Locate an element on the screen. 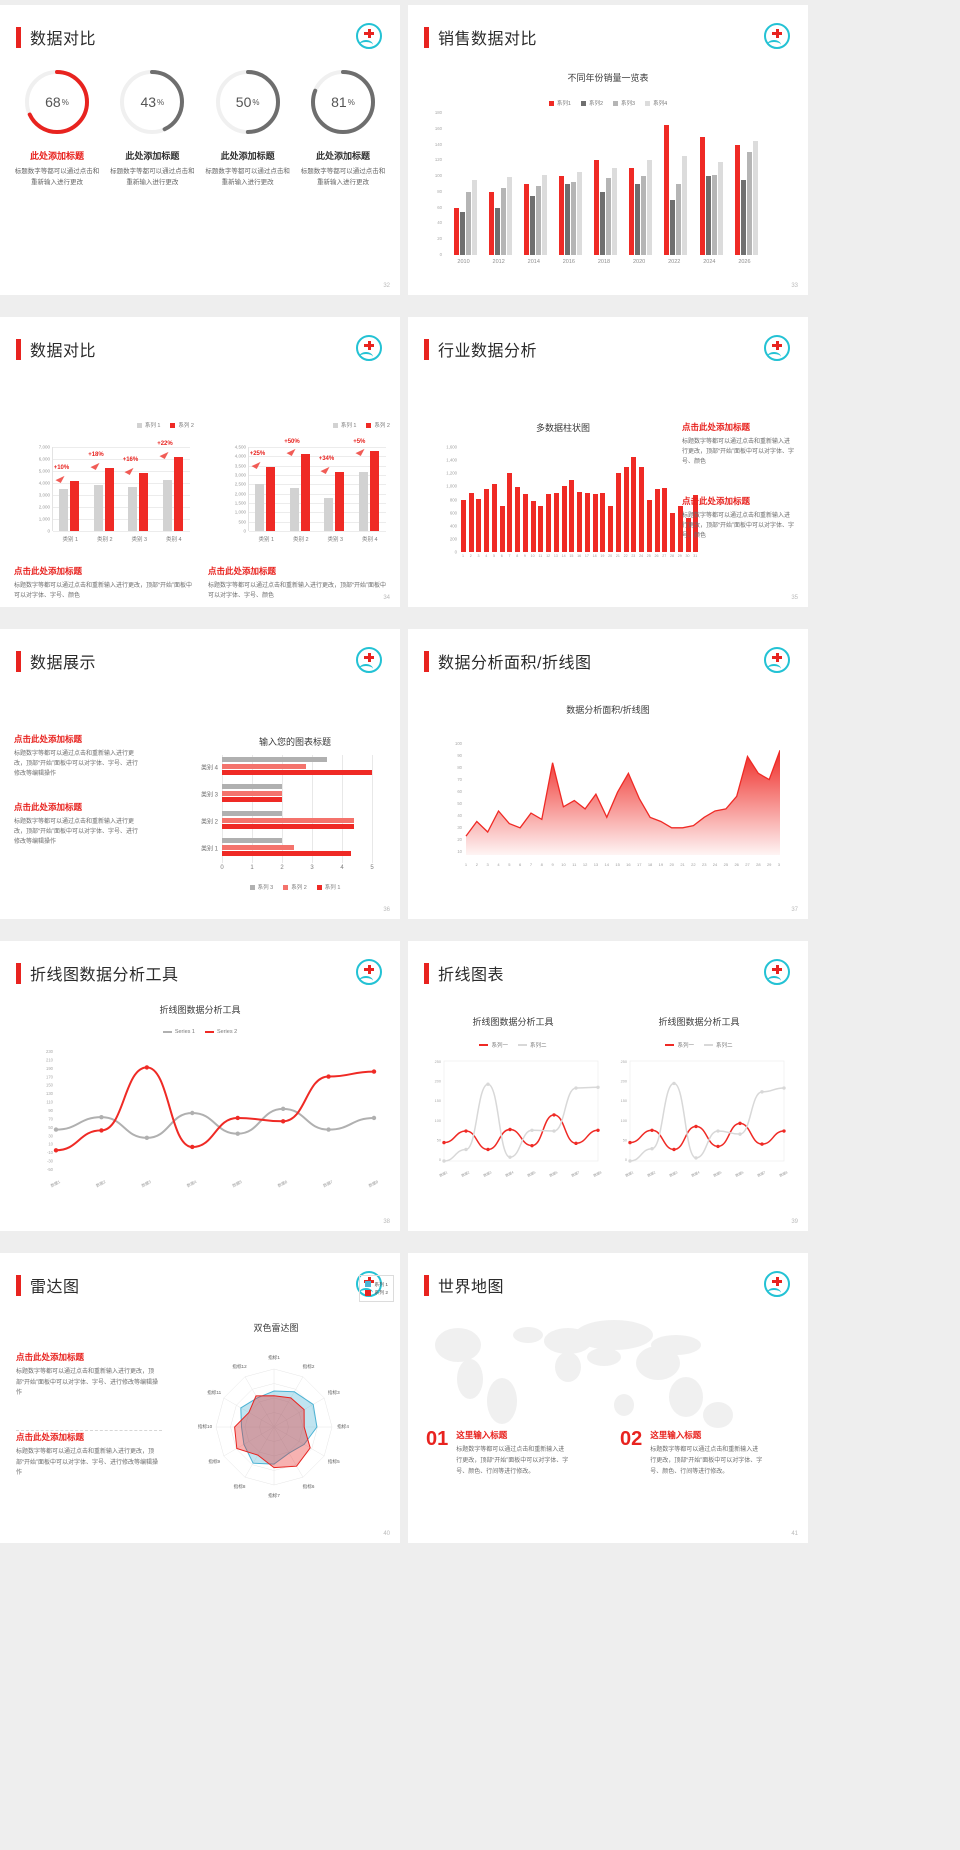  growth-label: +34% is located at coordinates (326, 459).